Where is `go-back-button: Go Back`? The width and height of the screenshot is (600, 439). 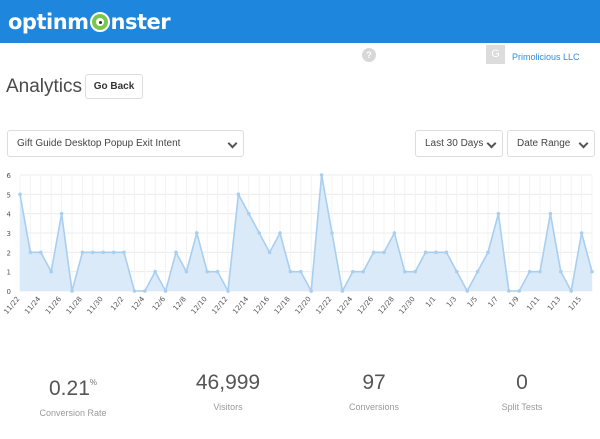 go-back-button: Go Back is located at coordinates (114, 86).